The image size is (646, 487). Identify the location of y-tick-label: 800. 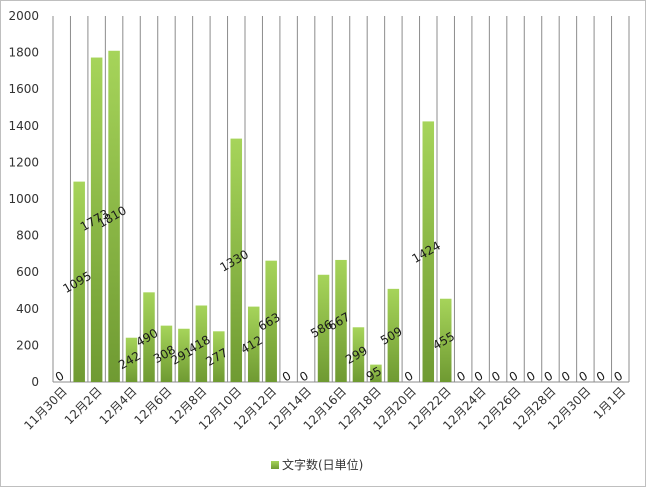
(27, 236).